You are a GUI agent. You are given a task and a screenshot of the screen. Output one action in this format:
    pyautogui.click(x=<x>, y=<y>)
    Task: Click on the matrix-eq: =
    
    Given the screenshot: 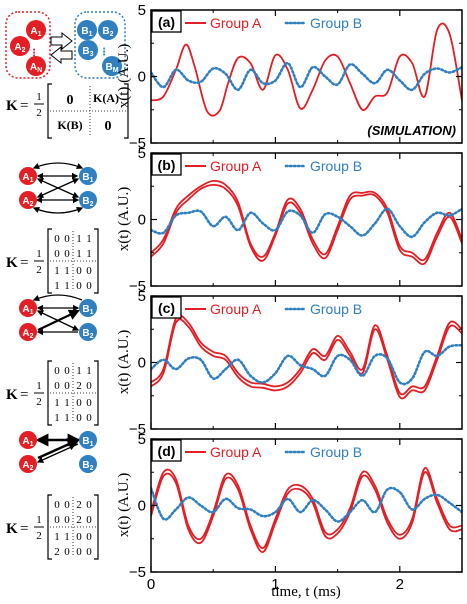 What is the action you would take?
    pyautogui.click(x=24, y=395)
    